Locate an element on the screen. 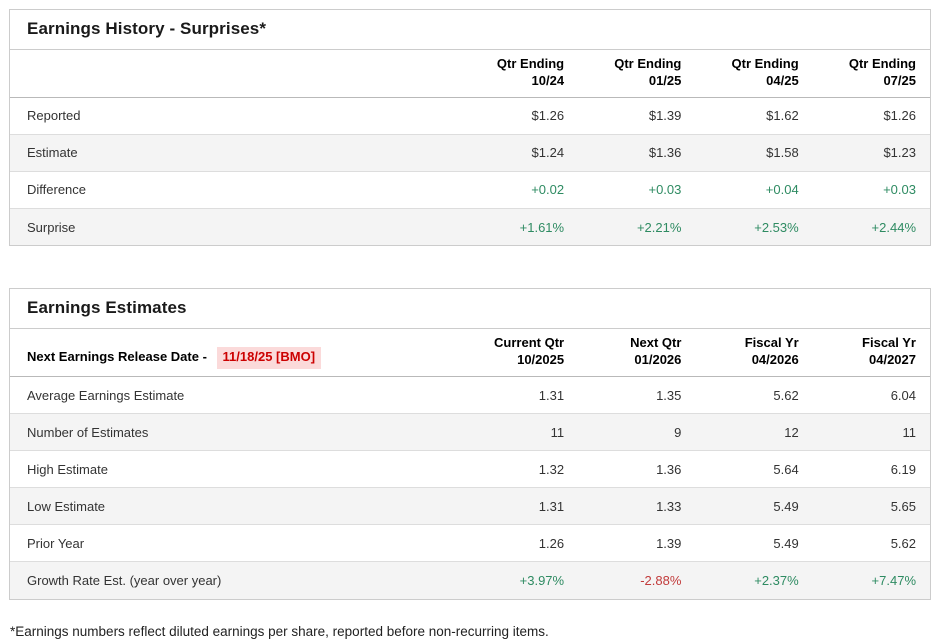 Image resolution: width=940 pixels, height=639 pixels. history-col-header-3: Qtr Ending 04/25 is located at coordinates (754, 74).